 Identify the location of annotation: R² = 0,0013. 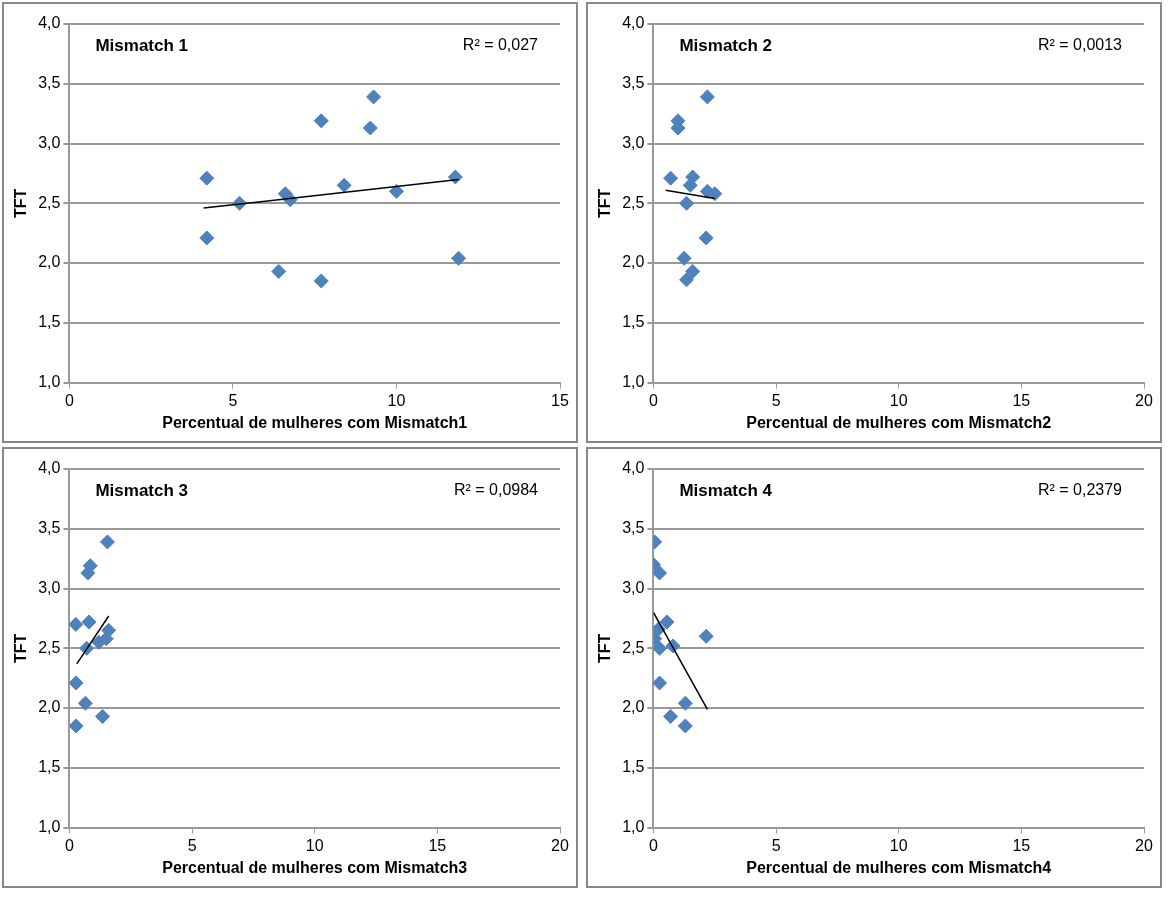
(1080, 45).